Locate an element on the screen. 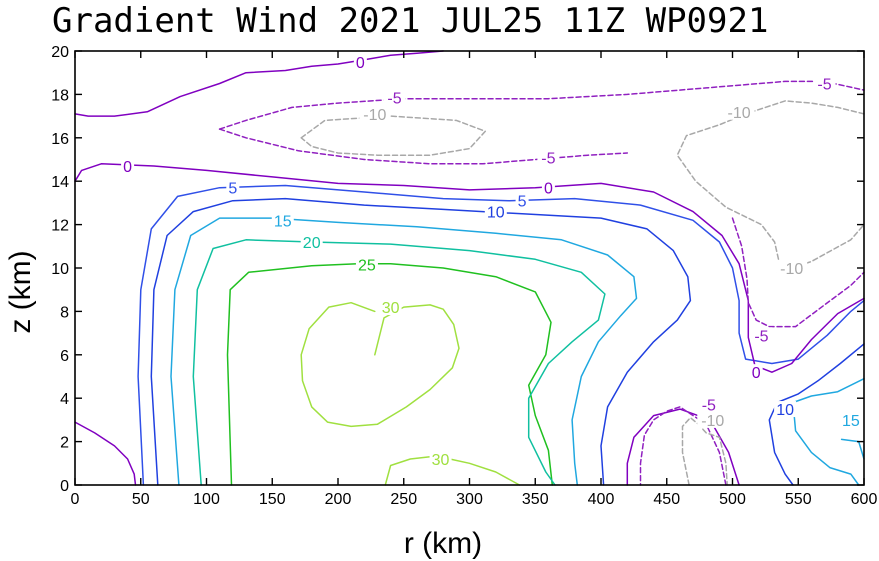 The height and width of the screenshot is (561, 879). contour-label-30-0: 30 is located at coordinates (391, 308).